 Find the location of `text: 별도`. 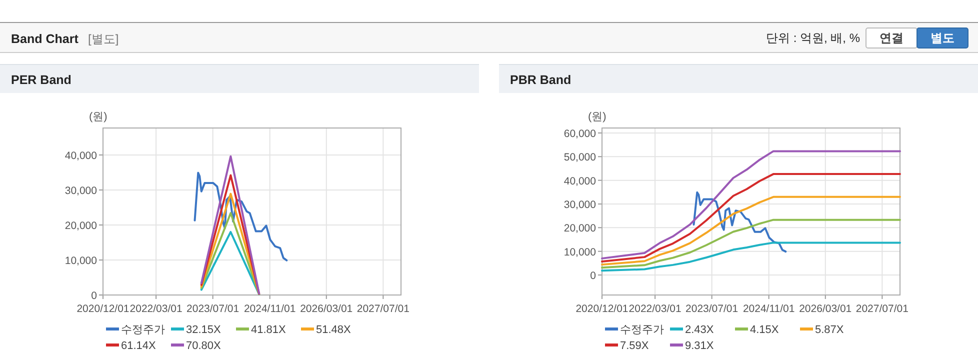

text: 별도 is located at coordinates (942, 38).